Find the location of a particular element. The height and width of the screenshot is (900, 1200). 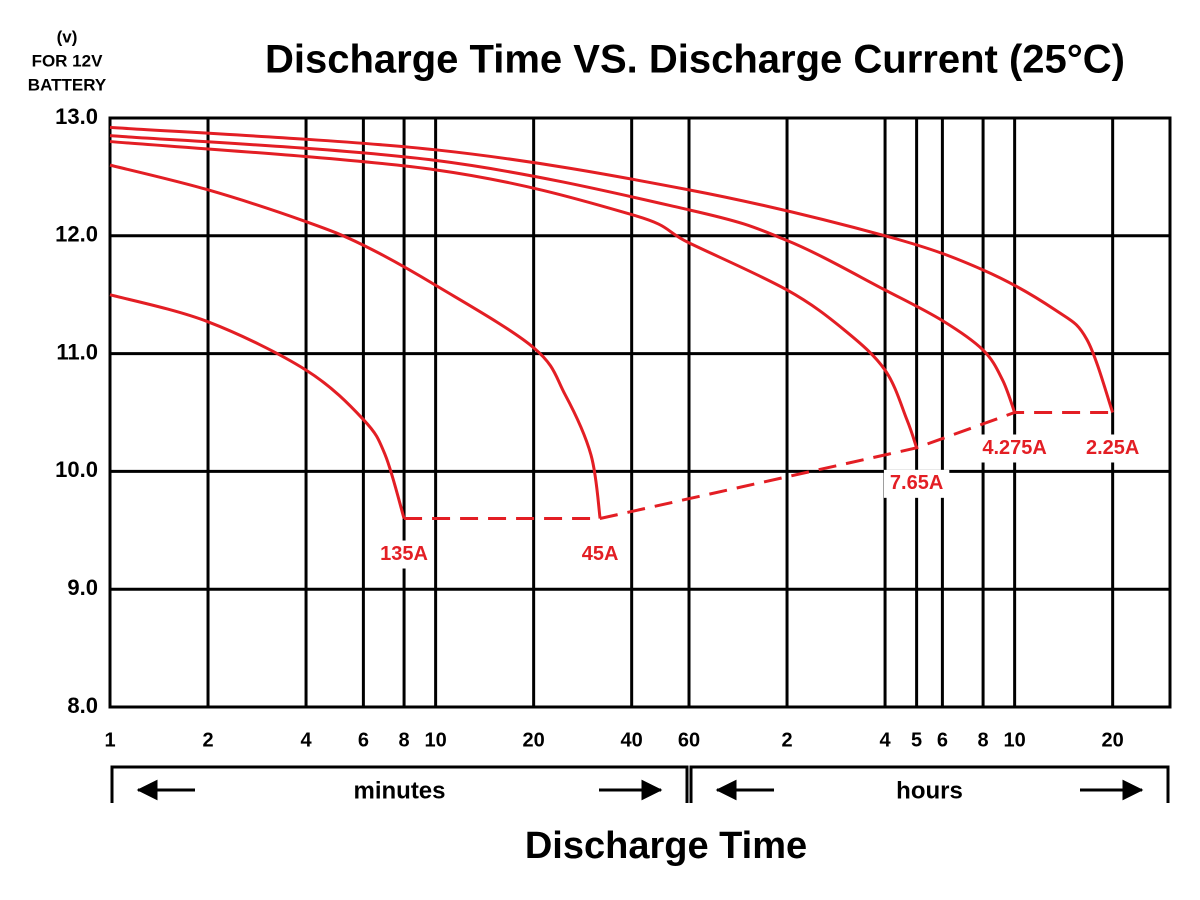

x-tick-label: 40 is located at coordinates (632, 740).